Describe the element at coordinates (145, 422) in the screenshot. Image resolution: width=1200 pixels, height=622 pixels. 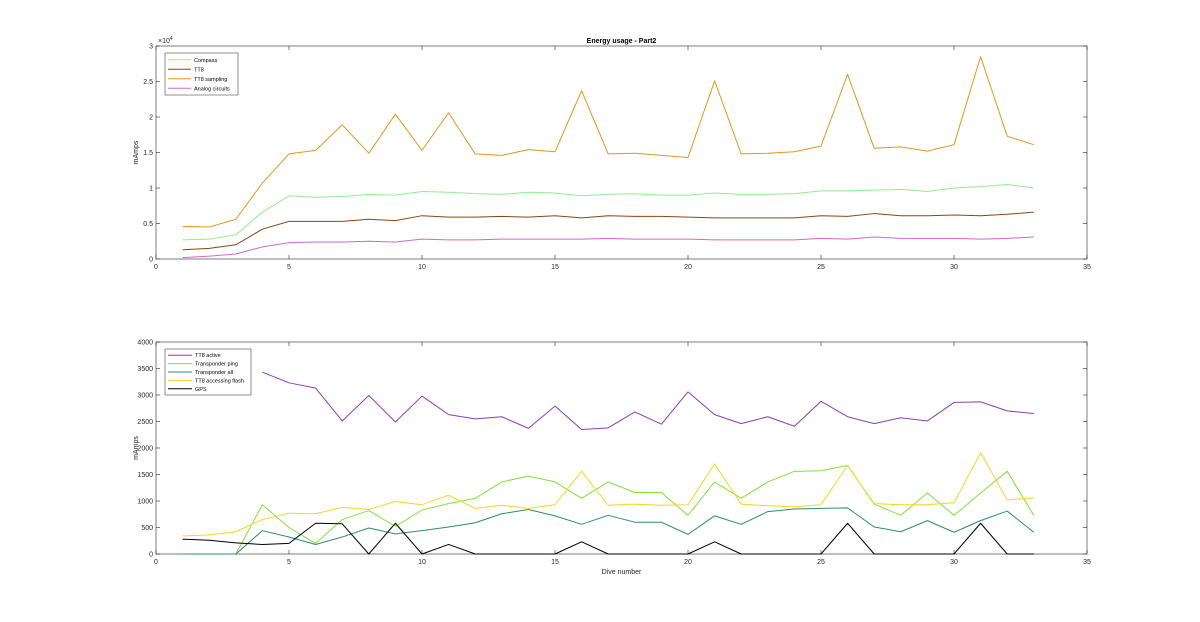
I see `y-tick-label: 2500` at that location.